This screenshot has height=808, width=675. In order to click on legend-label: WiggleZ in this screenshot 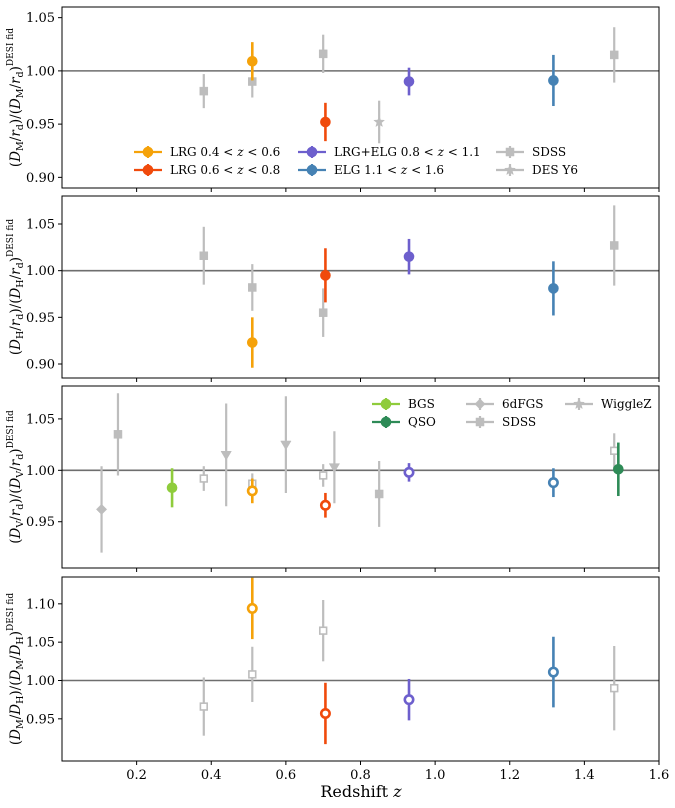, I will do `click(626, 404)`.